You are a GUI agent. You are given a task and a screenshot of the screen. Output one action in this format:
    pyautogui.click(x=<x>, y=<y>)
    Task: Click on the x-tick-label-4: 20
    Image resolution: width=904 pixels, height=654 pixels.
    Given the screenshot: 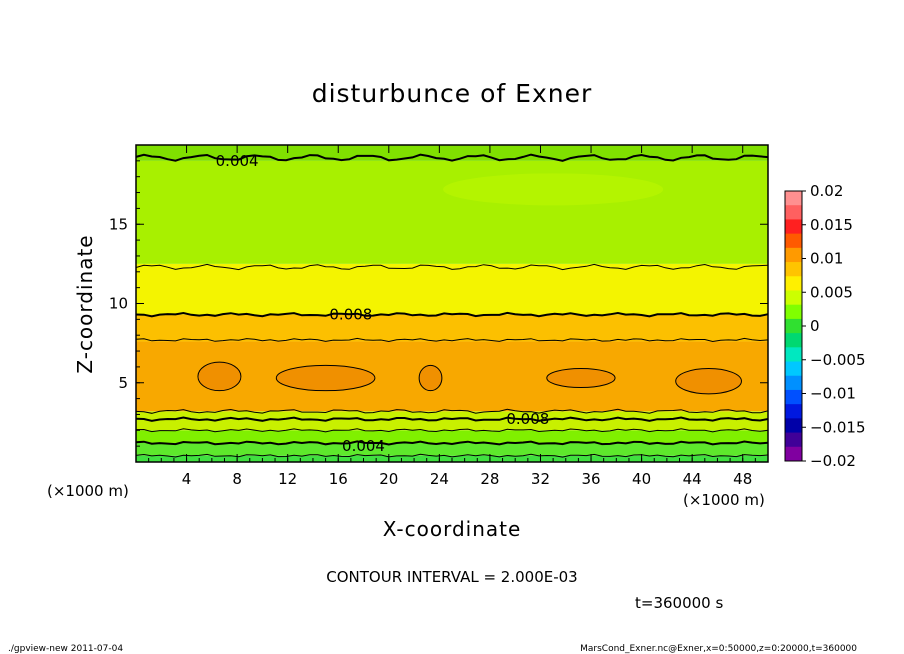 What is the action you would take?
    pyautogui.click(x=388, y=479)
    